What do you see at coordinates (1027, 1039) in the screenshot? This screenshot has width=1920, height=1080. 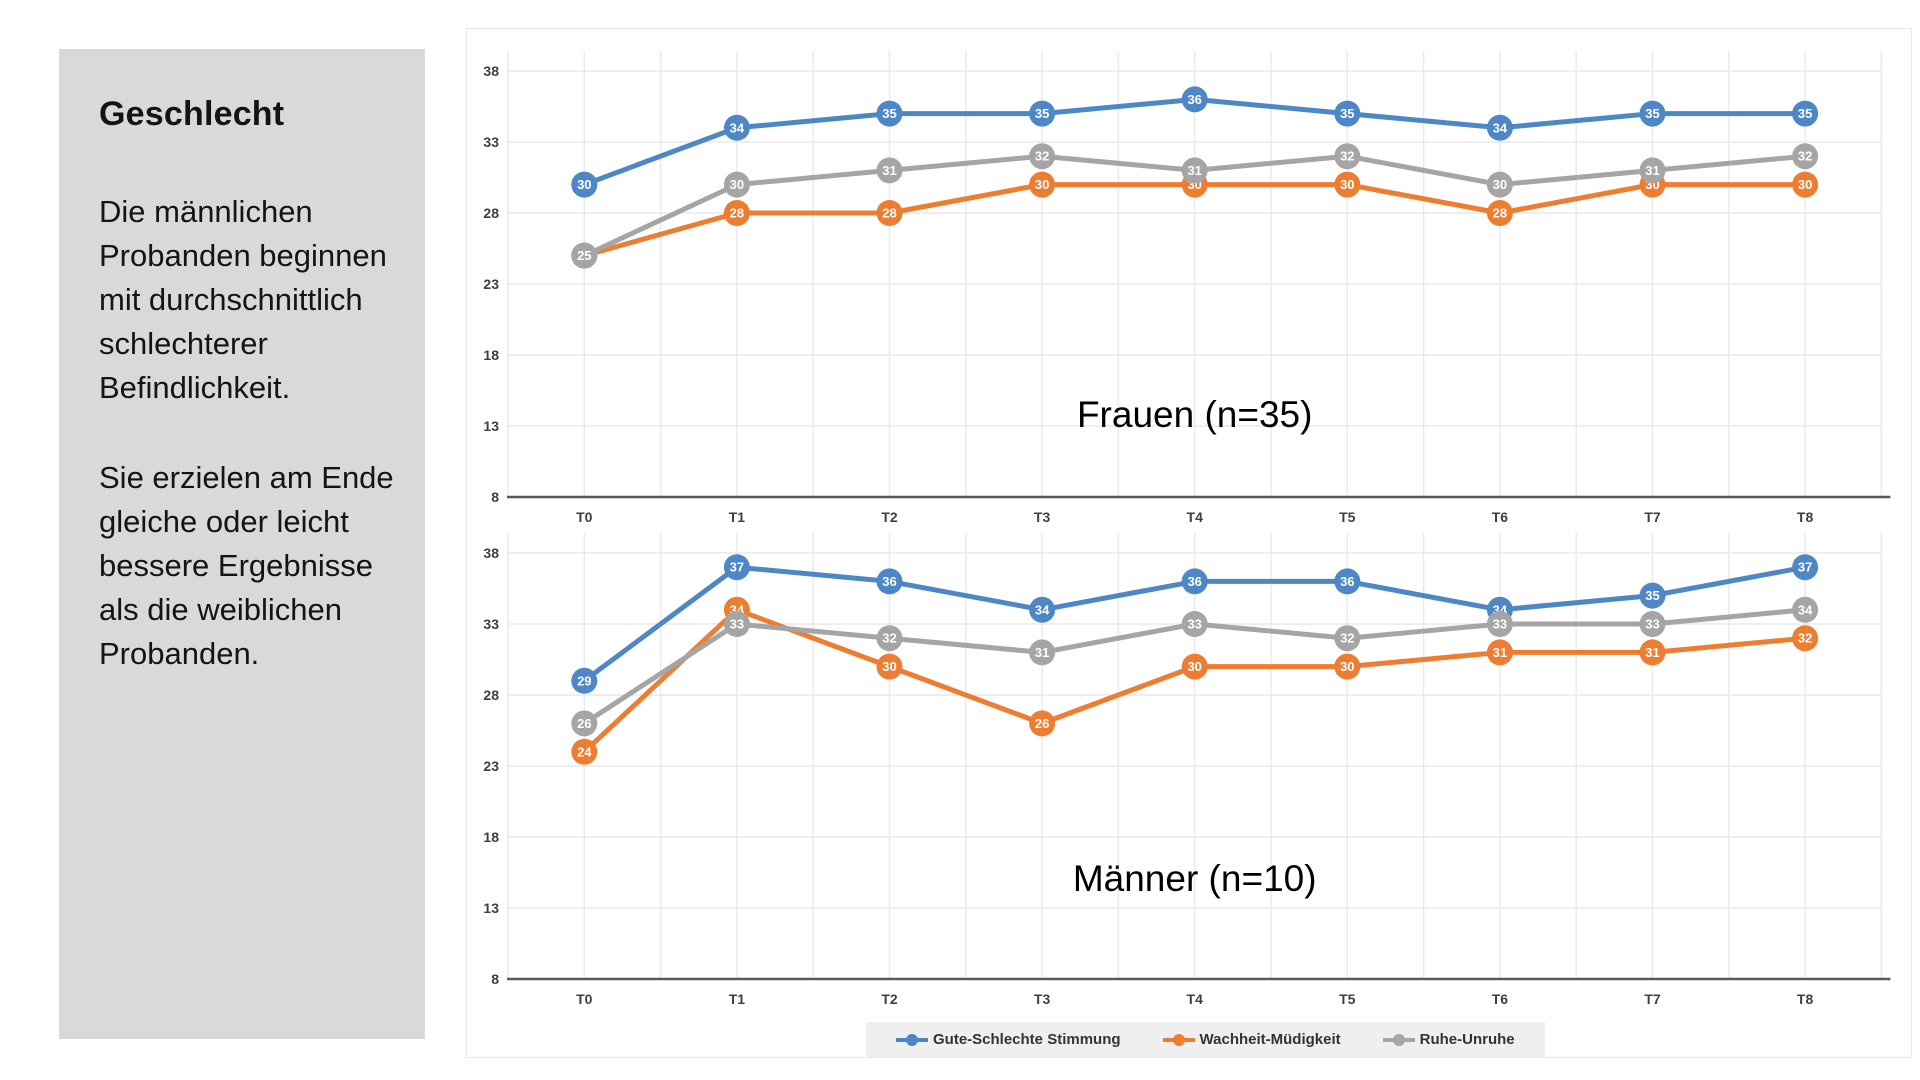 I see `legend-label: Gute-Schlechte Stimmung` at bounding box center [1027, 1039].